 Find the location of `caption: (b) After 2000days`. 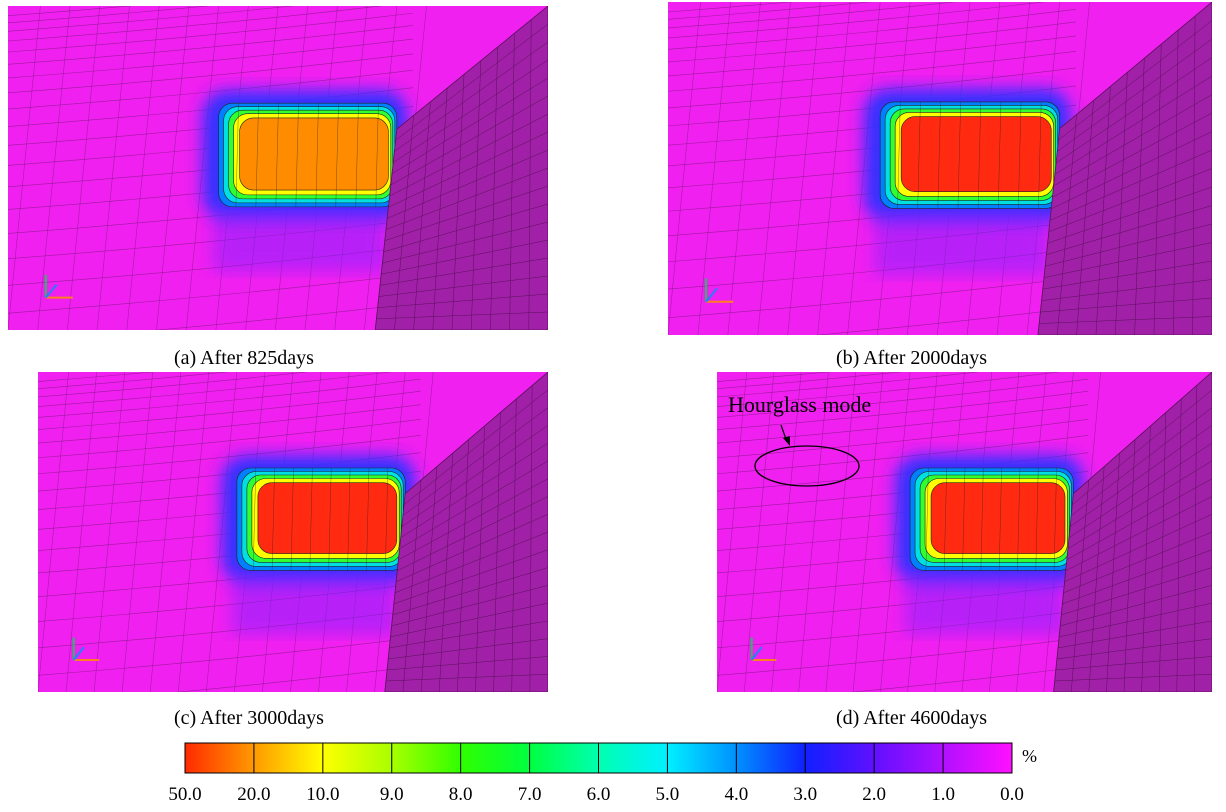

caption: (b) After 2000days is located at coordinates (911, 358).